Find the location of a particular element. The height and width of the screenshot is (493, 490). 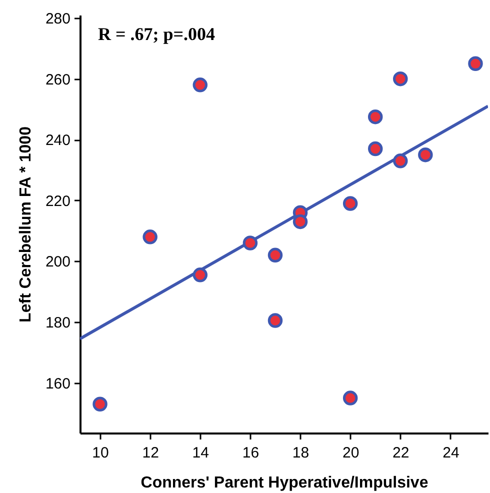

x-tick-label: 10 is located at coordinates (100, 453).